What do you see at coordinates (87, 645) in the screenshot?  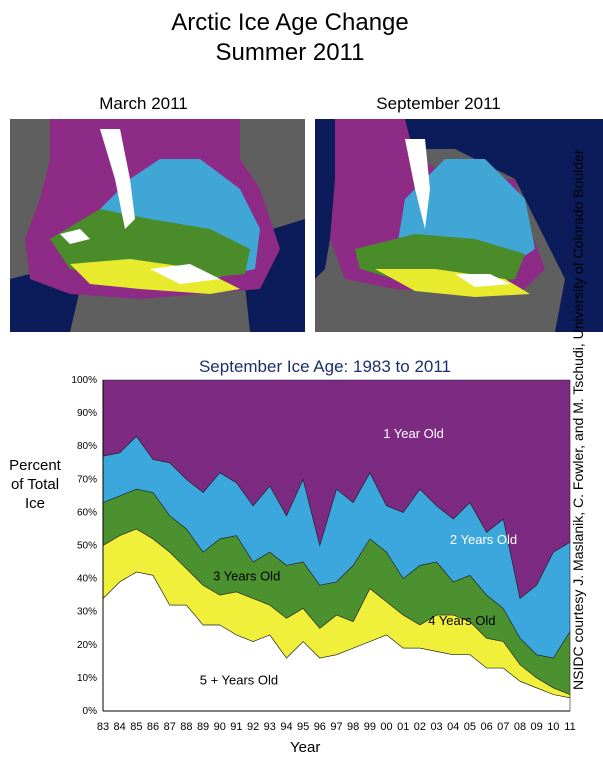 I see `y-tick-label: 20%` at bounding box center [87, 645].